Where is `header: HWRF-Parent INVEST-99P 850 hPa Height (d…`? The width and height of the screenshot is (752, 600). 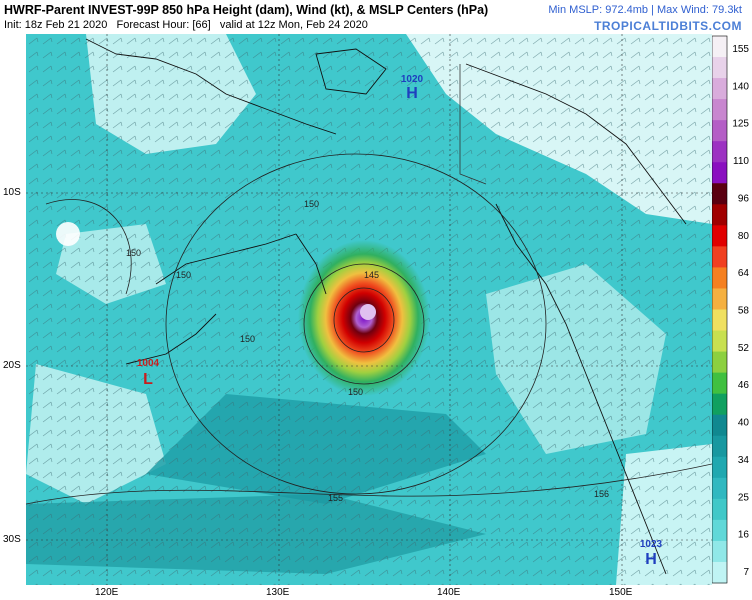
header: HWRF-Parent INVEST-99P 850 hPa Height (d… is located at coordinates (376, 17).